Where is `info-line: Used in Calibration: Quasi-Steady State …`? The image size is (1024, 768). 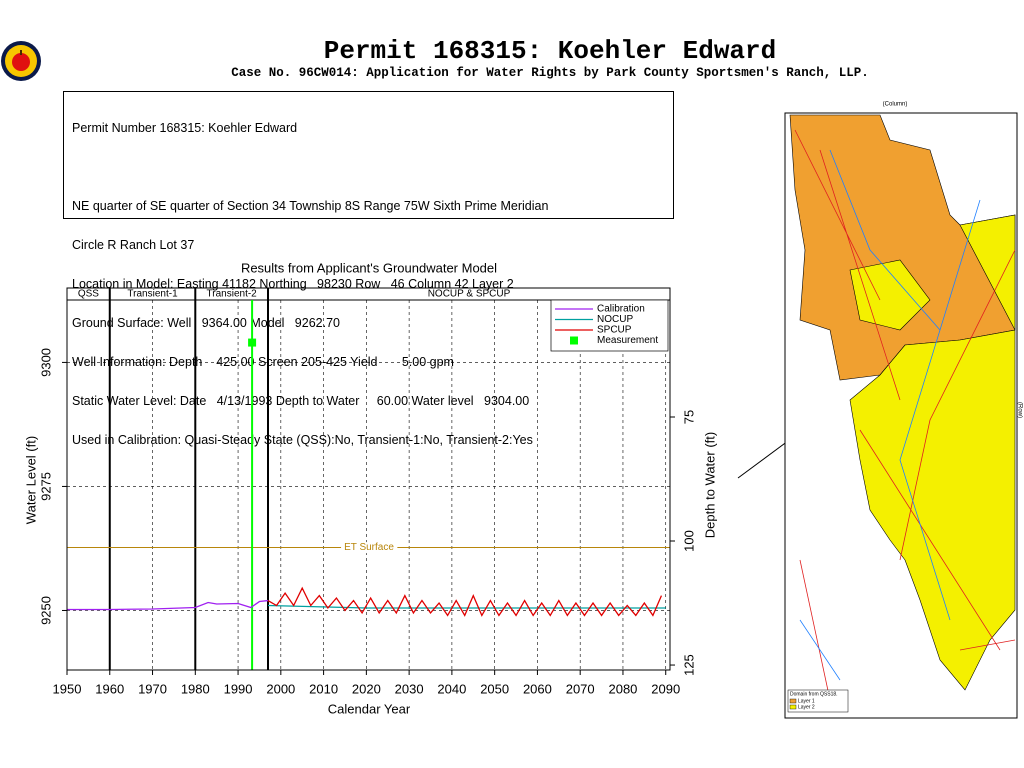 info-line: Used in Calibration: Quasi-Steady State … is located at coordinates (302, 440).